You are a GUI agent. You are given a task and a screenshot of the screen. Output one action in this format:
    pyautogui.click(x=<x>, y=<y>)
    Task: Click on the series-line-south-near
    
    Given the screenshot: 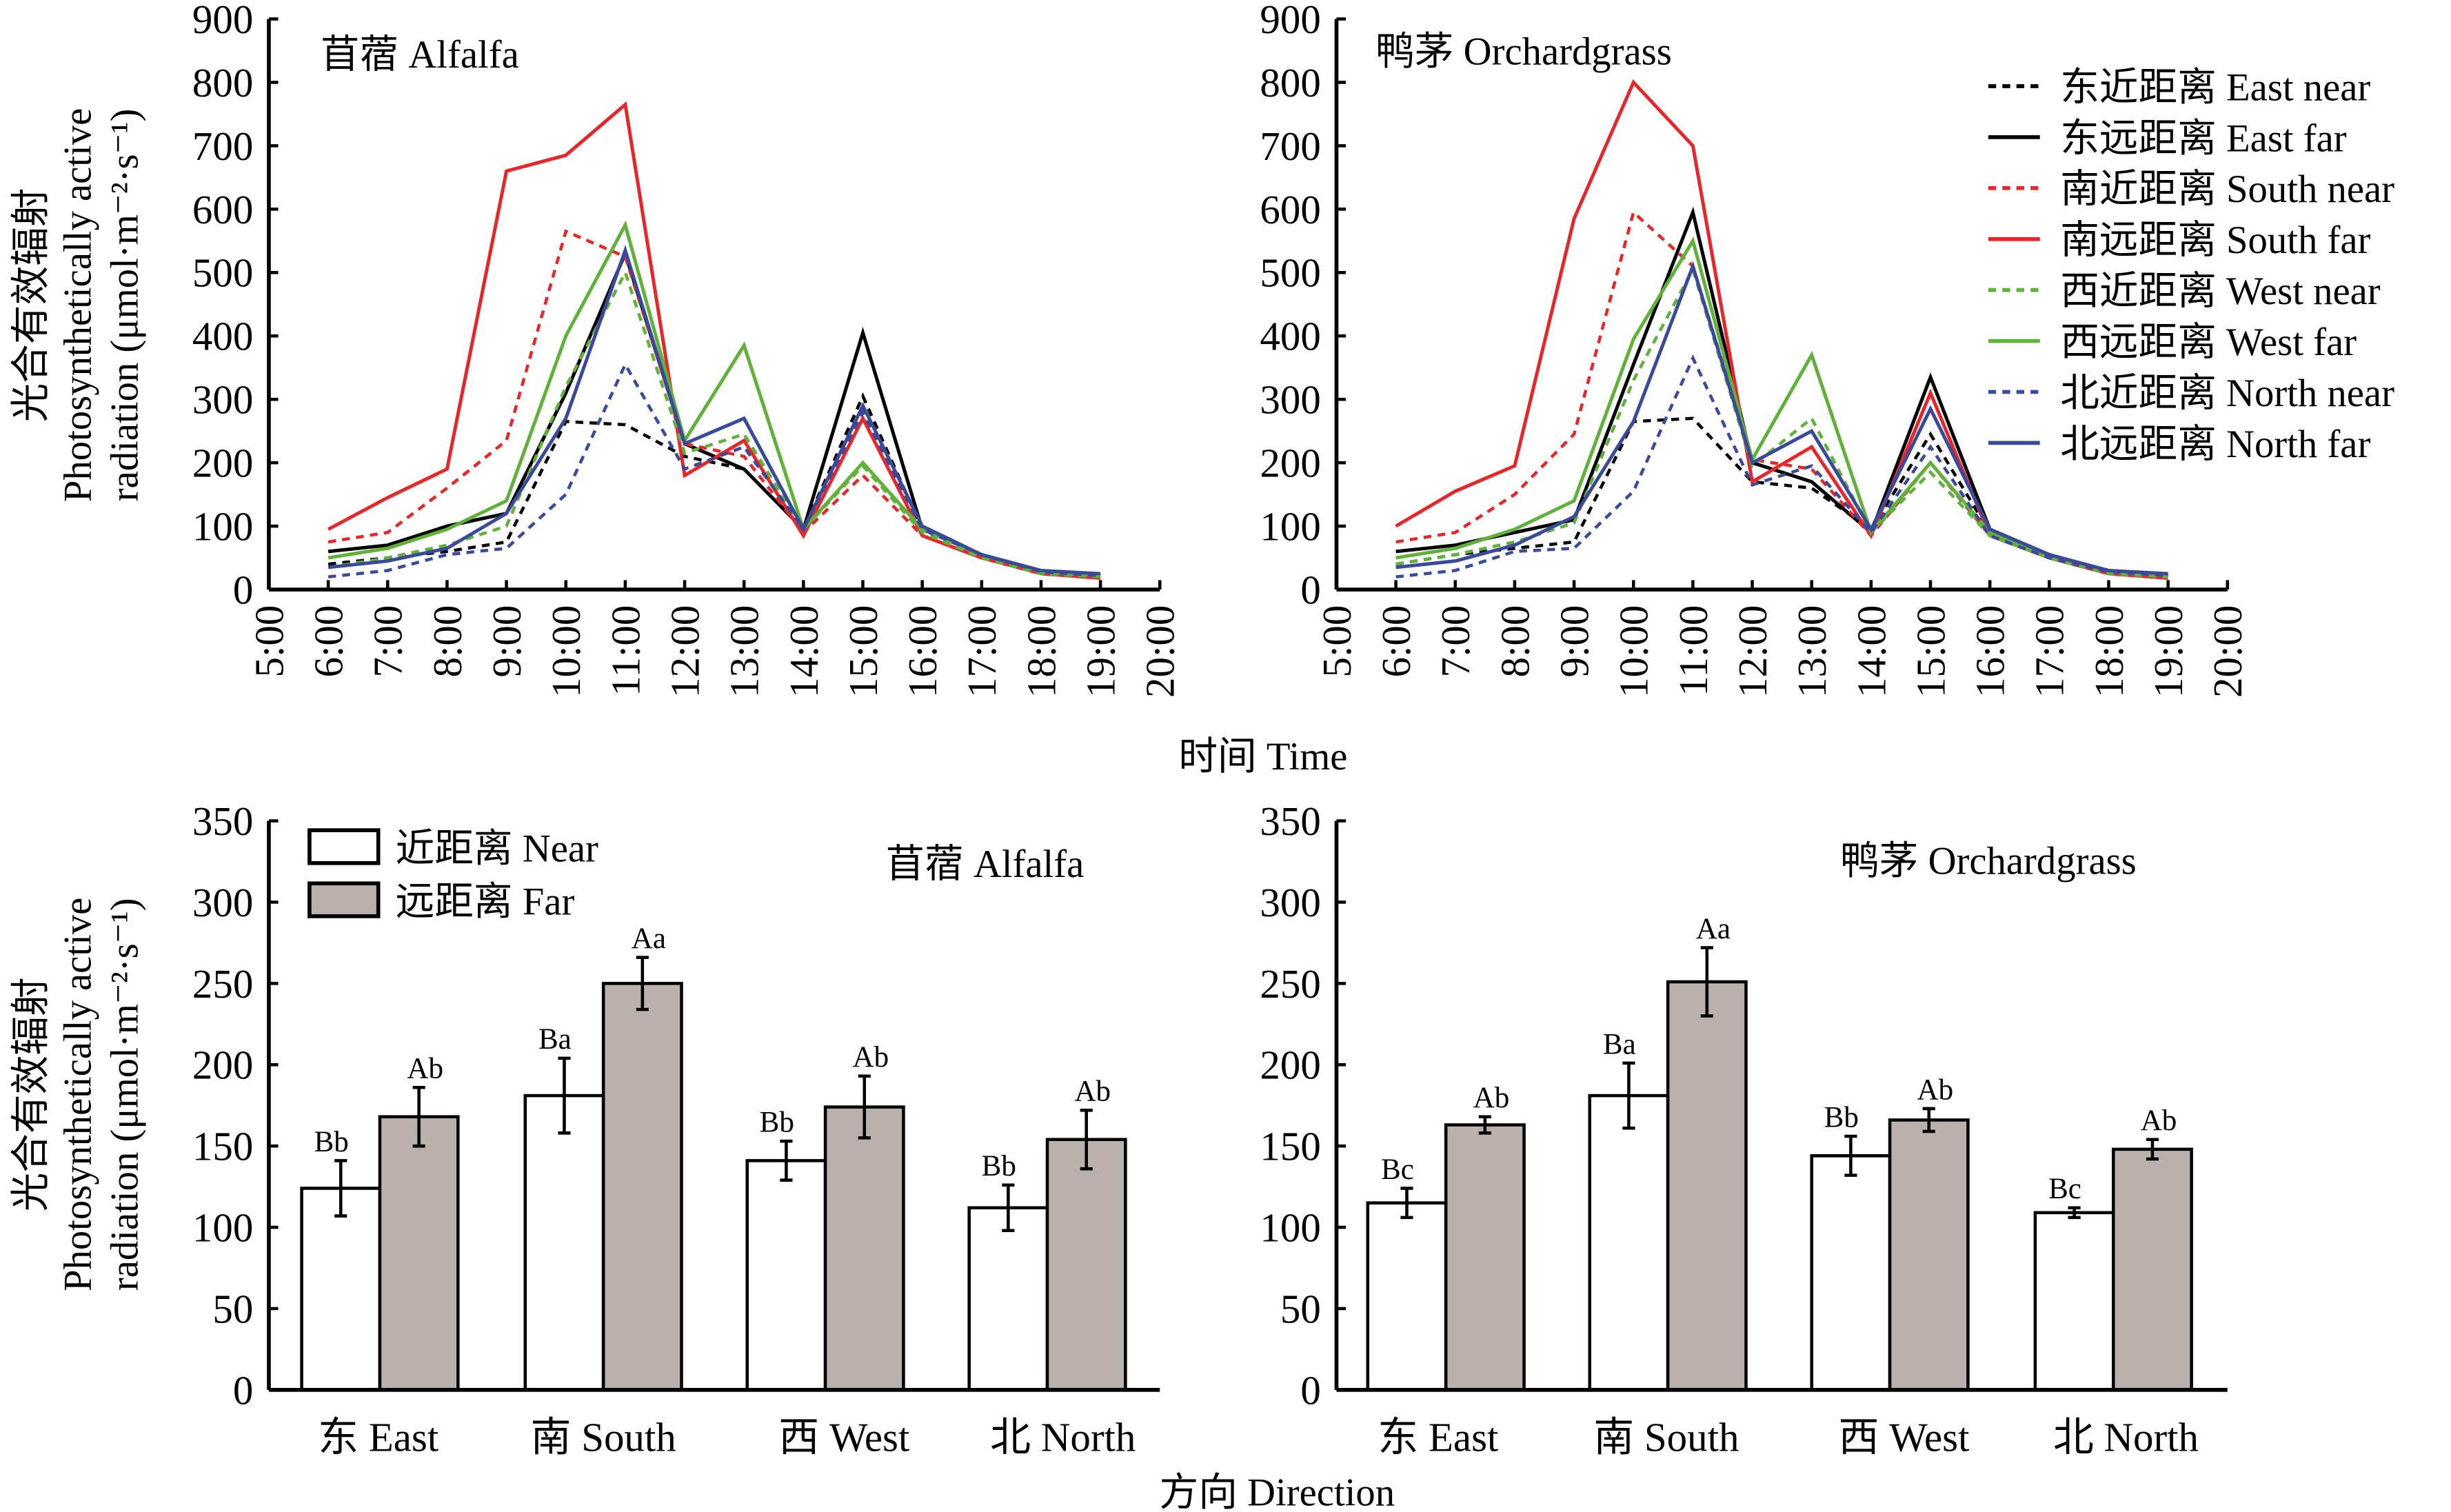 What is the action you would take?
    pyautogui.click(x=714, y=404)
    